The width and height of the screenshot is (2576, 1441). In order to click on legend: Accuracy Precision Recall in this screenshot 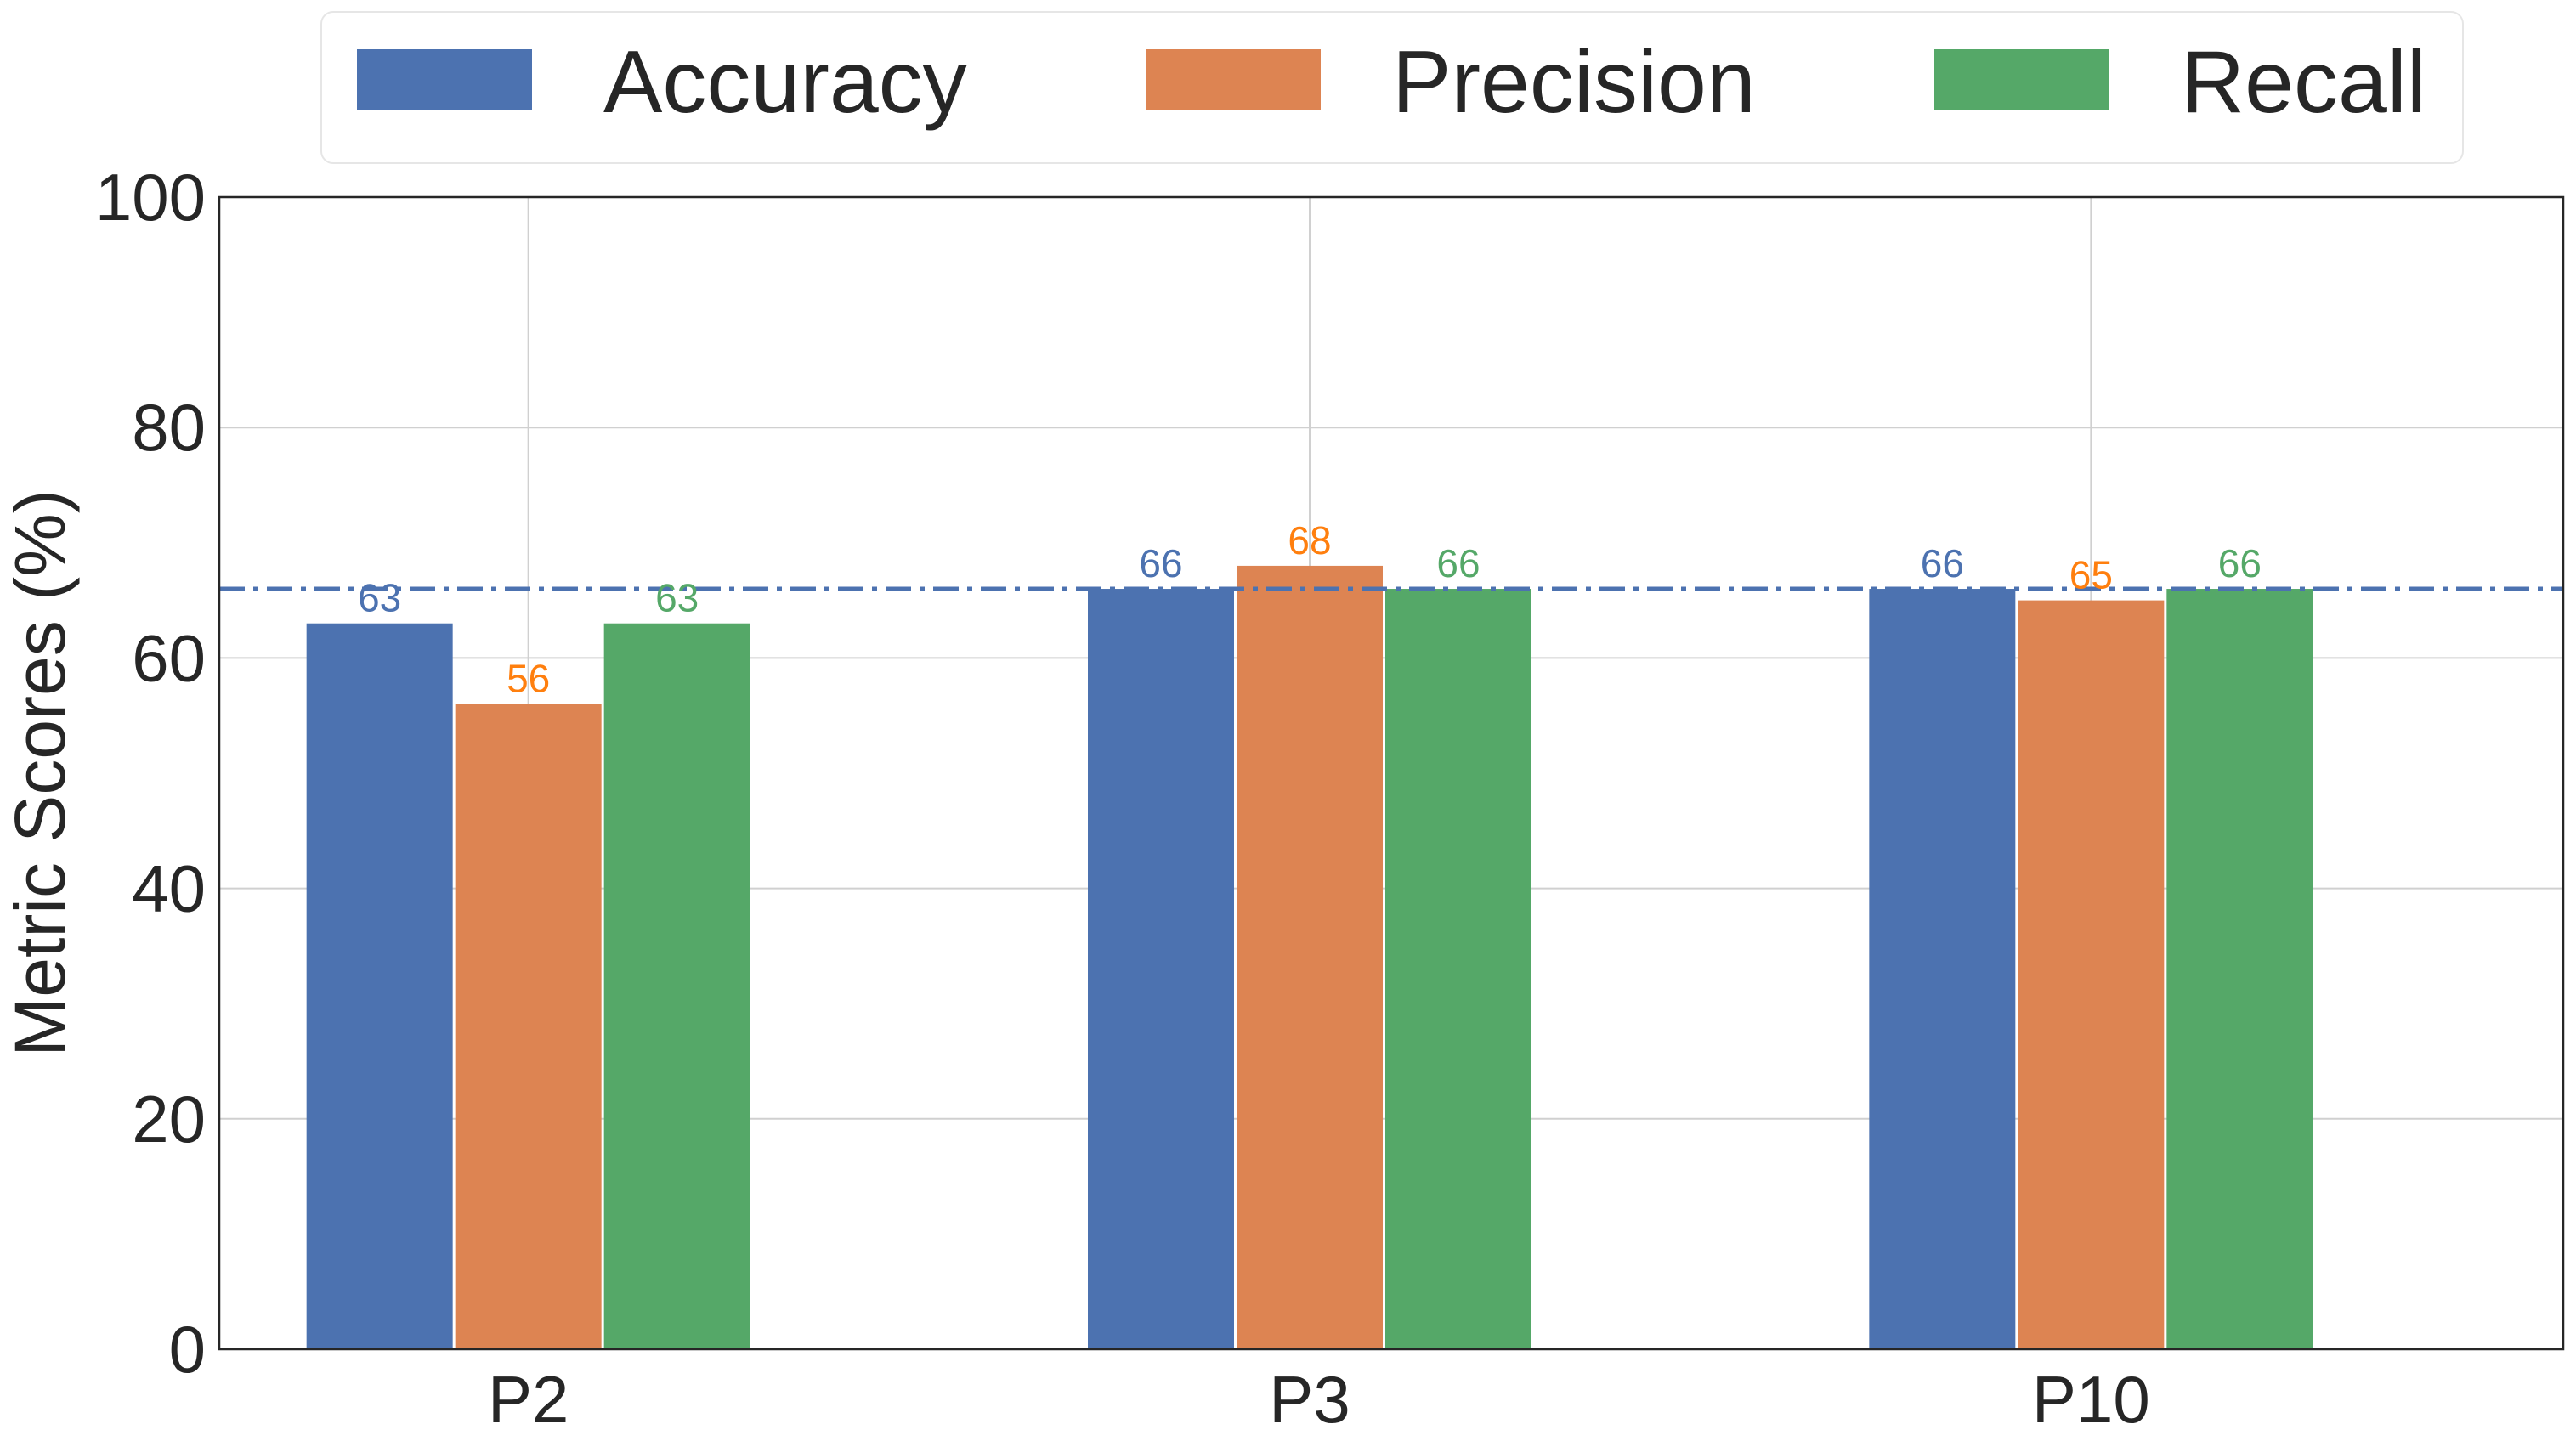, I will do `click(1392, 87)`.